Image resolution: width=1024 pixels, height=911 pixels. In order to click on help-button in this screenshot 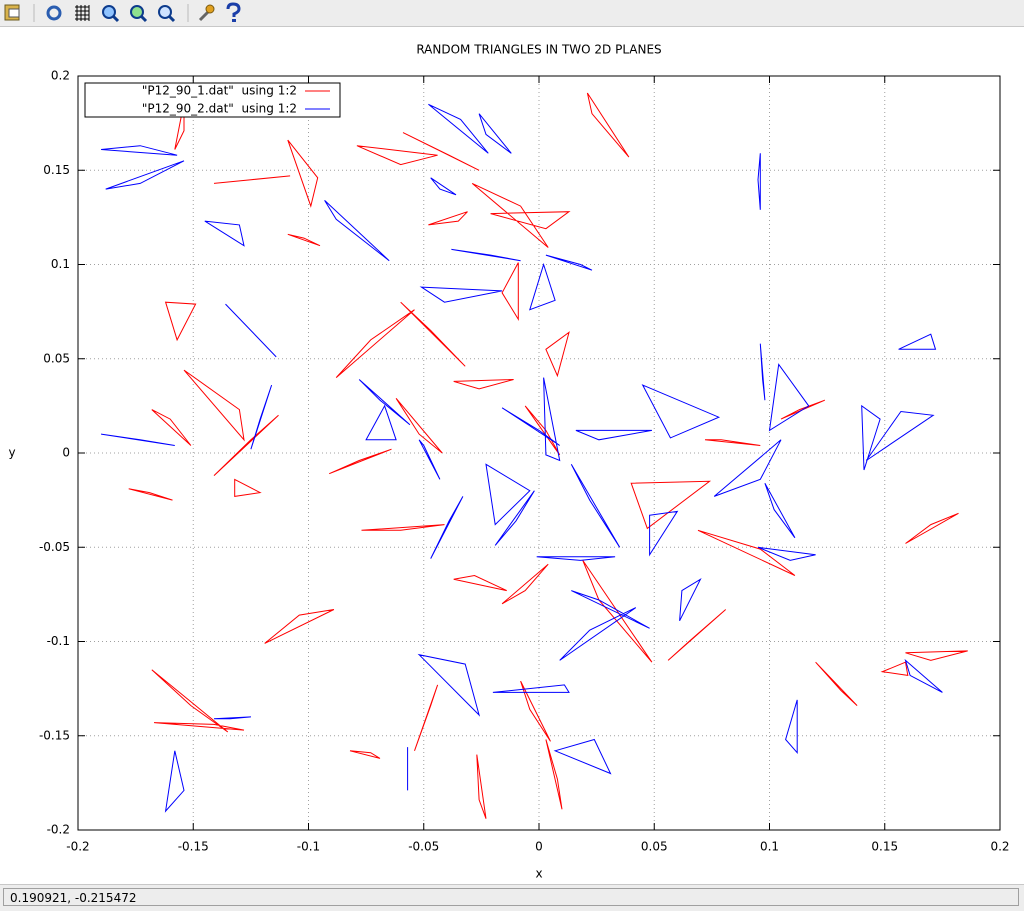, I will do `click(233, 12)`.